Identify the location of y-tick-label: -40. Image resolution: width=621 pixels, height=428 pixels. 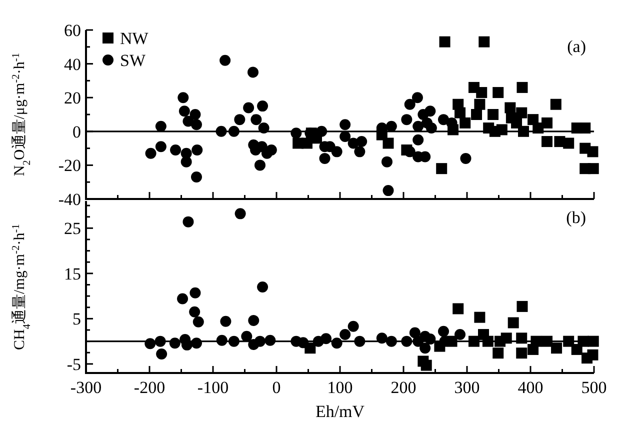
(69, 199).